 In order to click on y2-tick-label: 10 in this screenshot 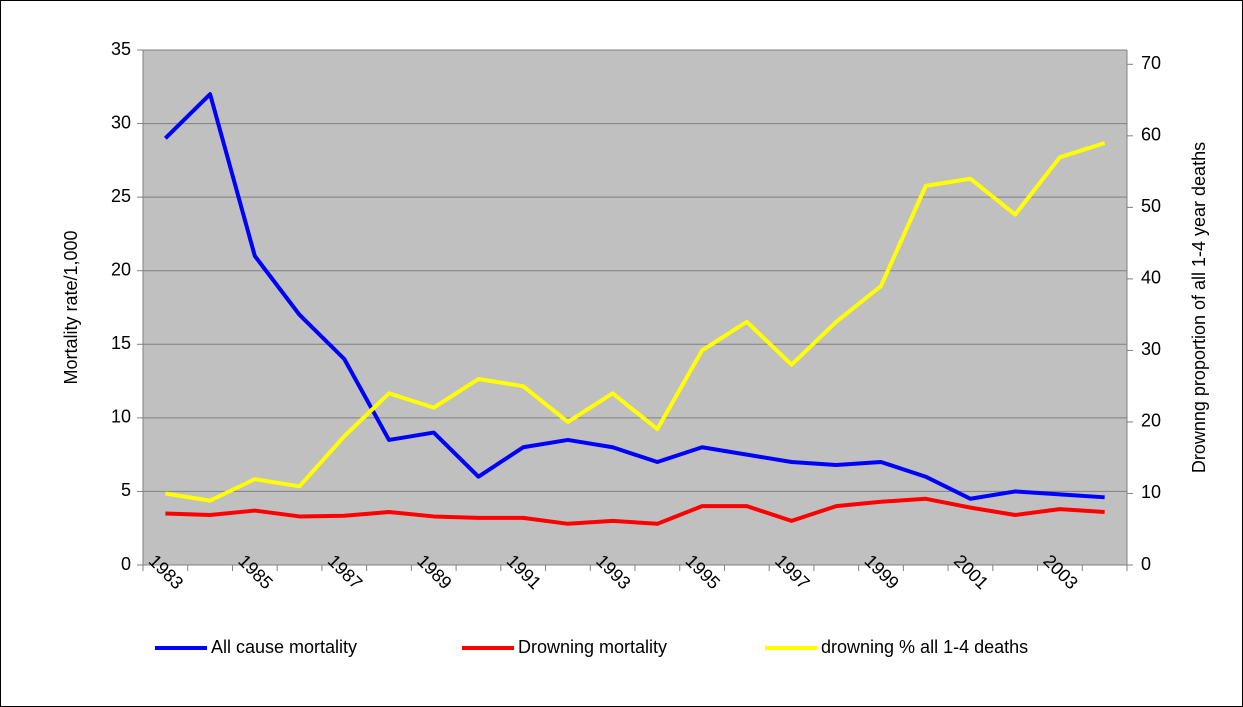, I will do `click(1151, 492)`.